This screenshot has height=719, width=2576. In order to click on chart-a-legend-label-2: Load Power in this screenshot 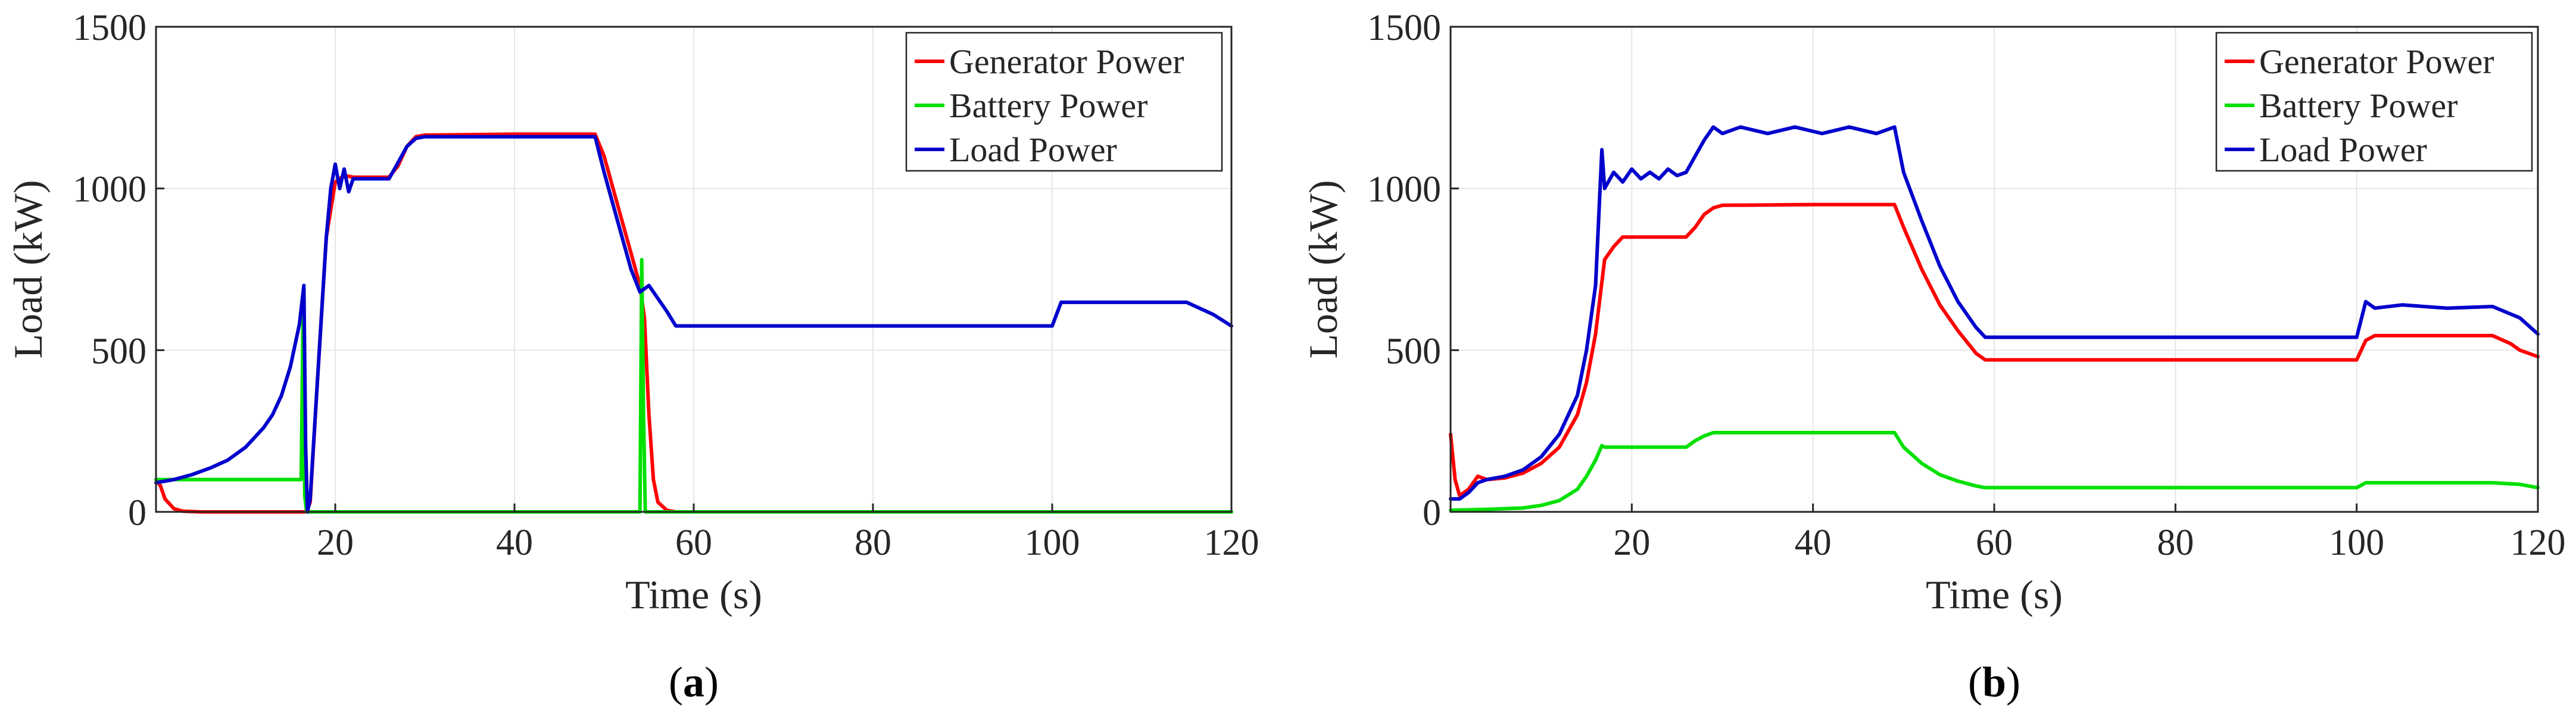, I will do `click(1033, 149)`.